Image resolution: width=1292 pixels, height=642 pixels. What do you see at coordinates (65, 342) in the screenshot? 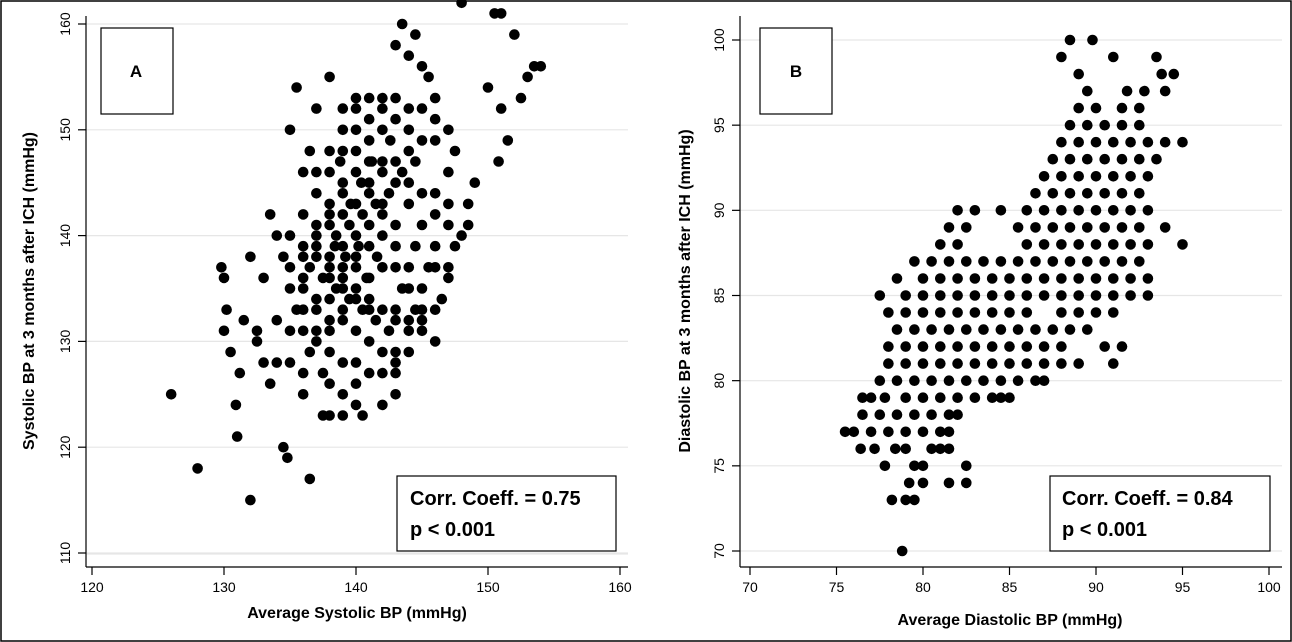
I see `y-tick-label: 130` at bounding box center [65, 342].